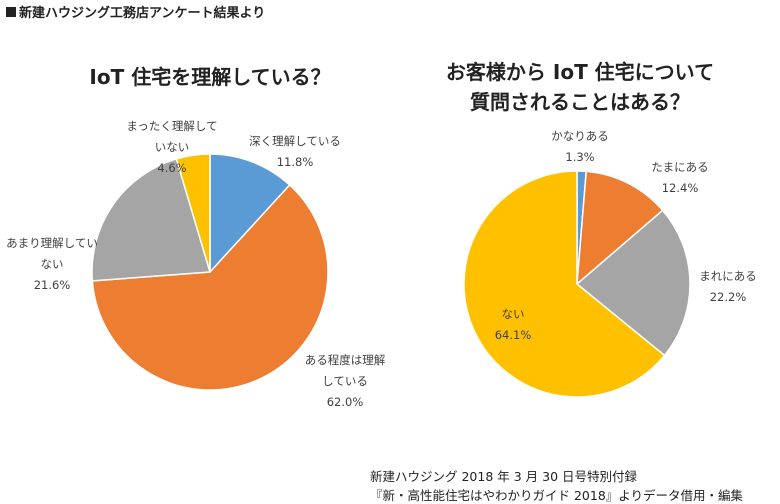 The image size is (780, 504). Describe the element at coordinates (210, 77) in the screenshot. I see `left-chart-title: IoT 住宅を理解している？` at that location.